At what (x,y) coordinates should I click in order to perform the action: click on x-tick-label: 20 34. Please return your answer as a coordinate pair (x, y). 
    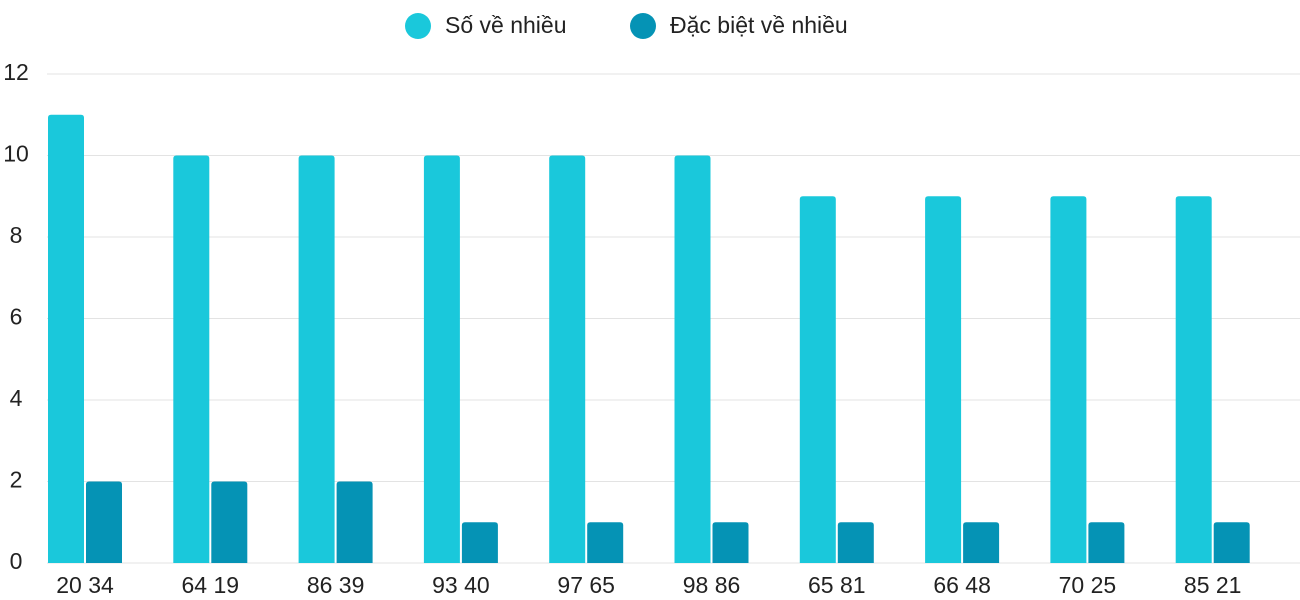
    Looking at the image, I should click on (85, 585).